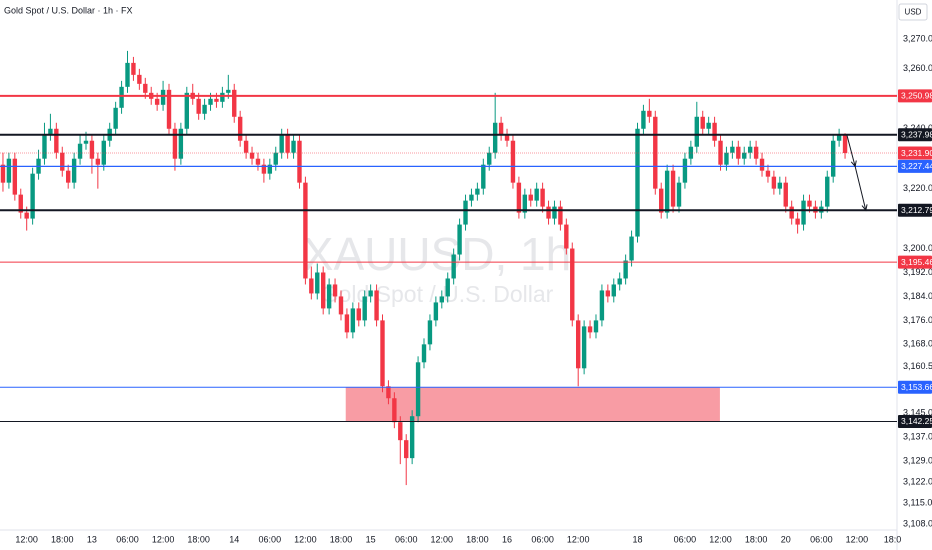  Describe the element at coordinates (917, 366) in the screenshot. I see `y-tick-label: 3,160.50` at that location.